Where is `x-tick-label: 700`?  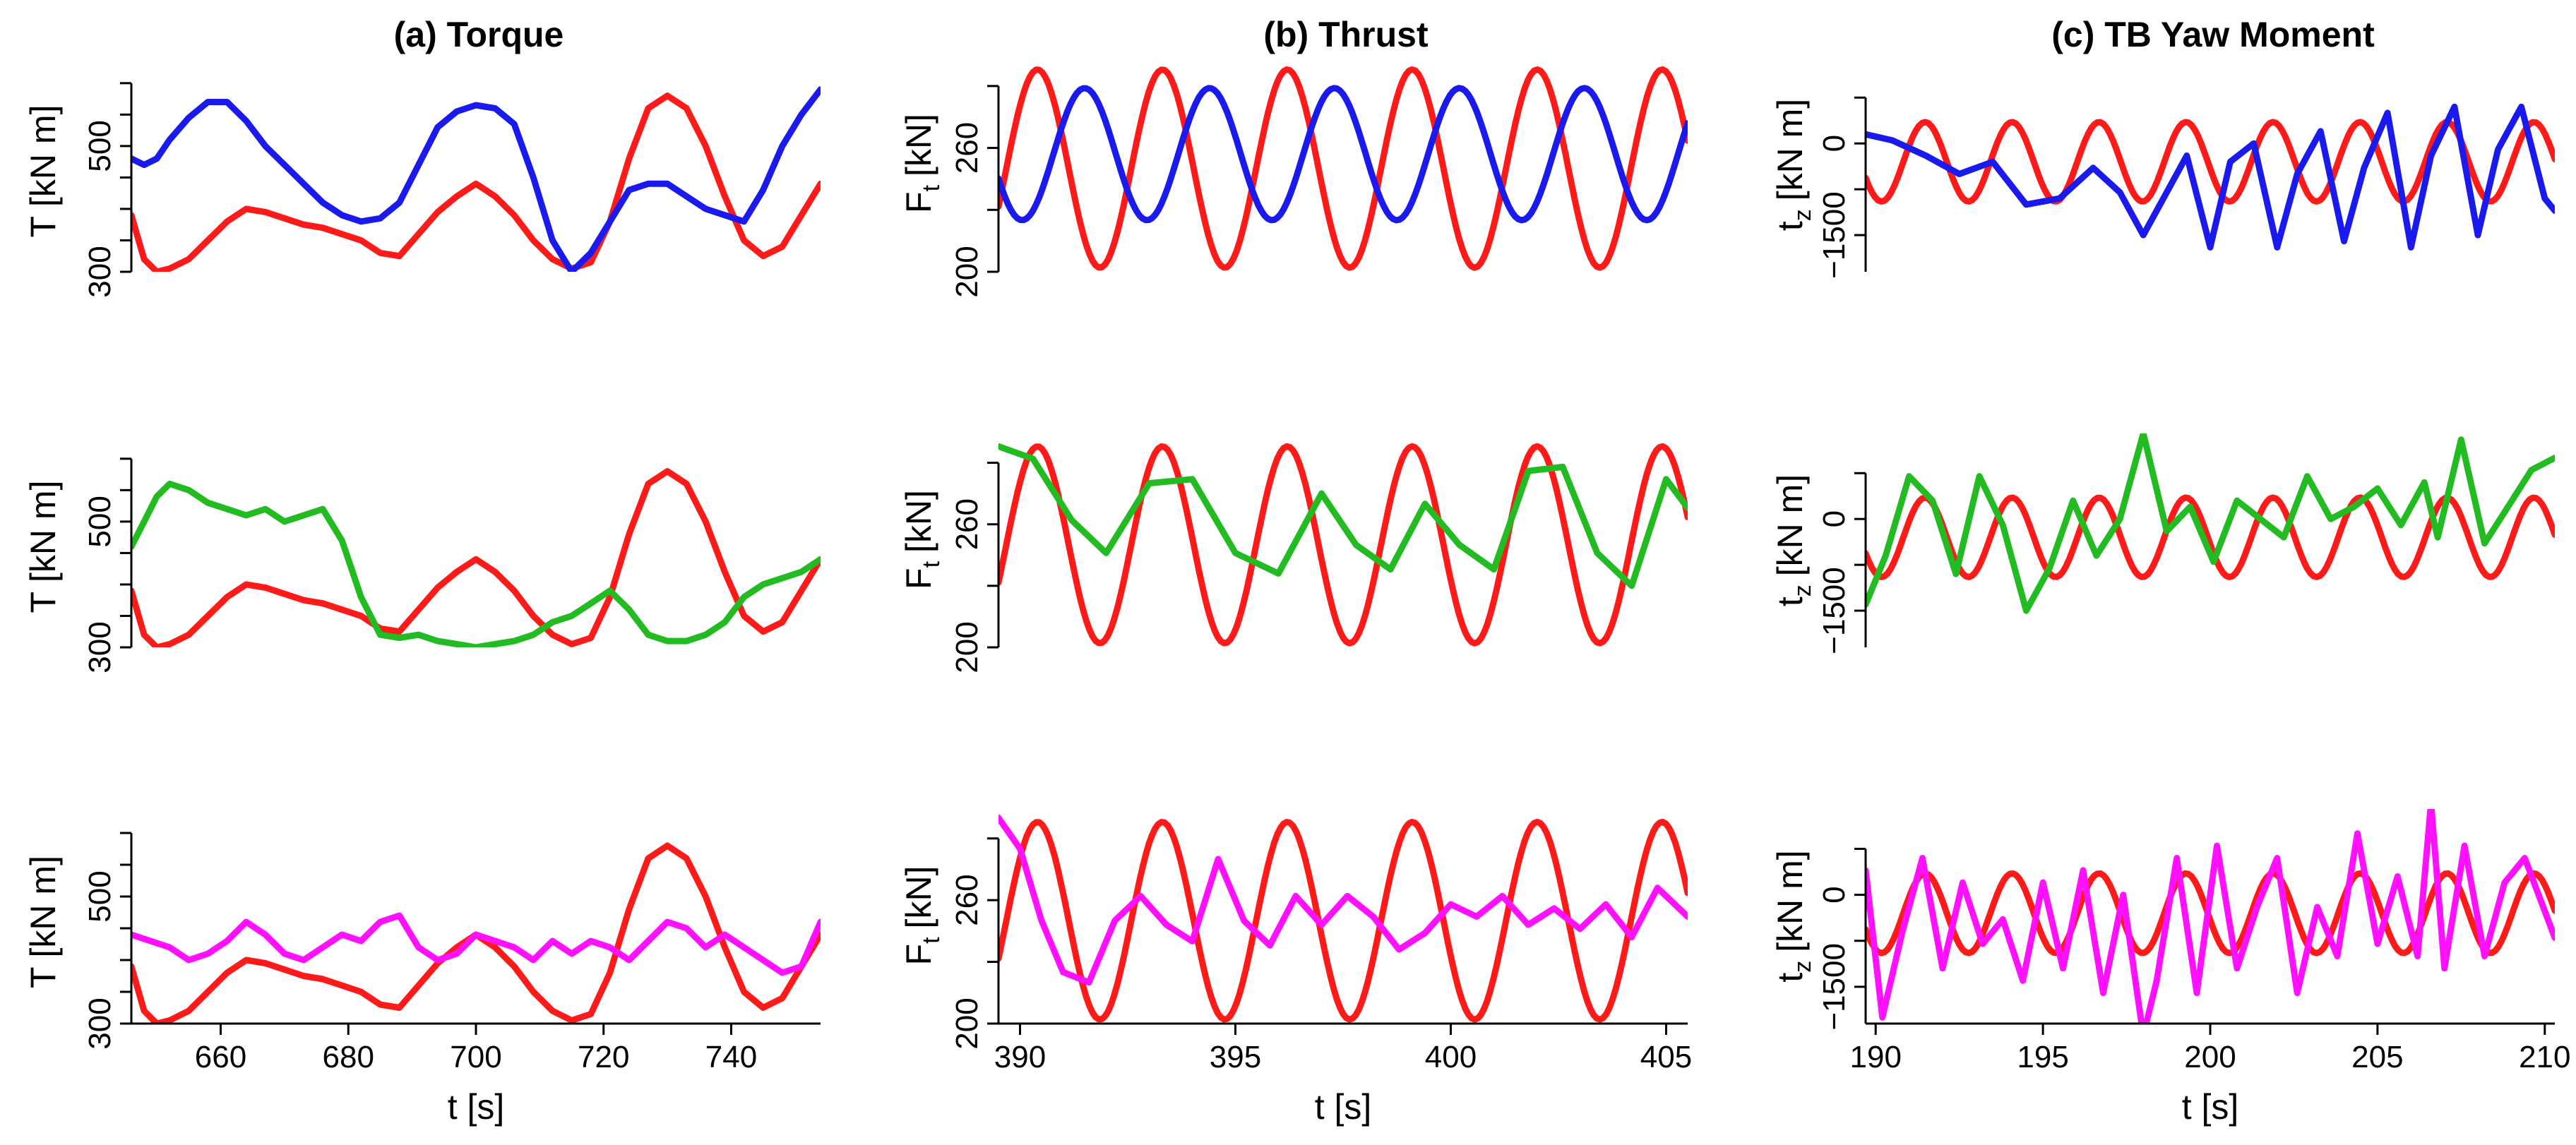 x-tick-label: 700 is located at coordinates (475, 1057).